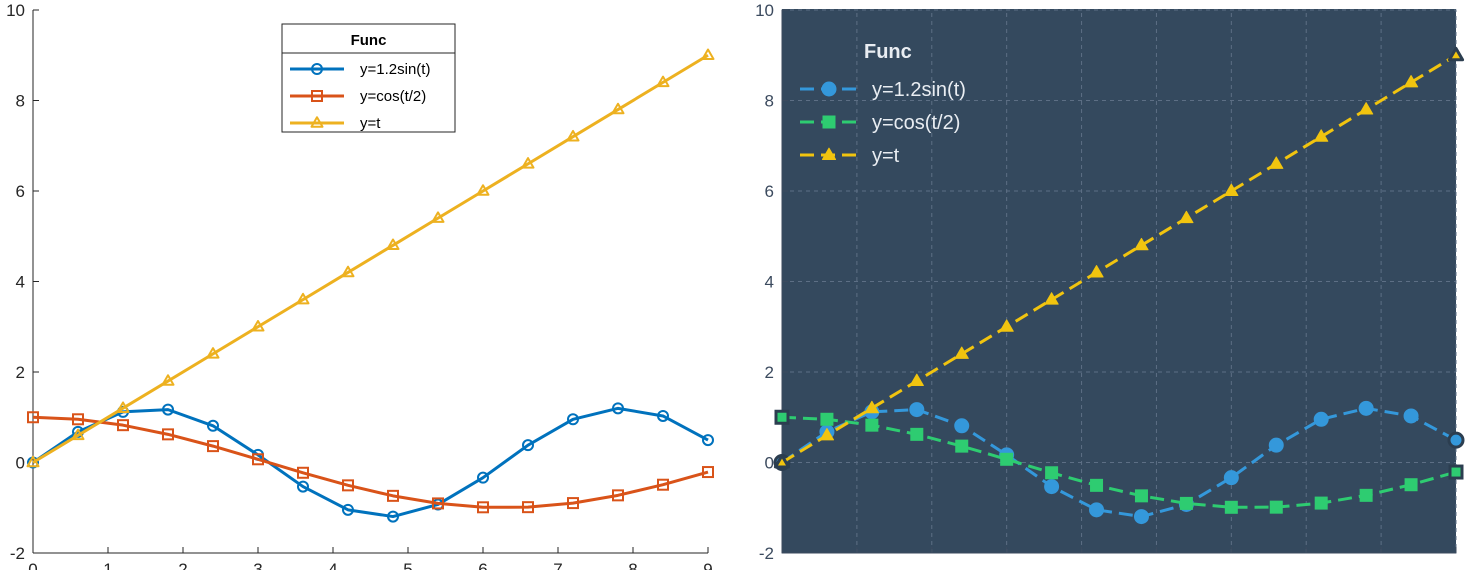  What do you see at coordinates (632, 565) in the screenshot?
I see `left-x-tick-label: 8` at bounding box center [632, 565].